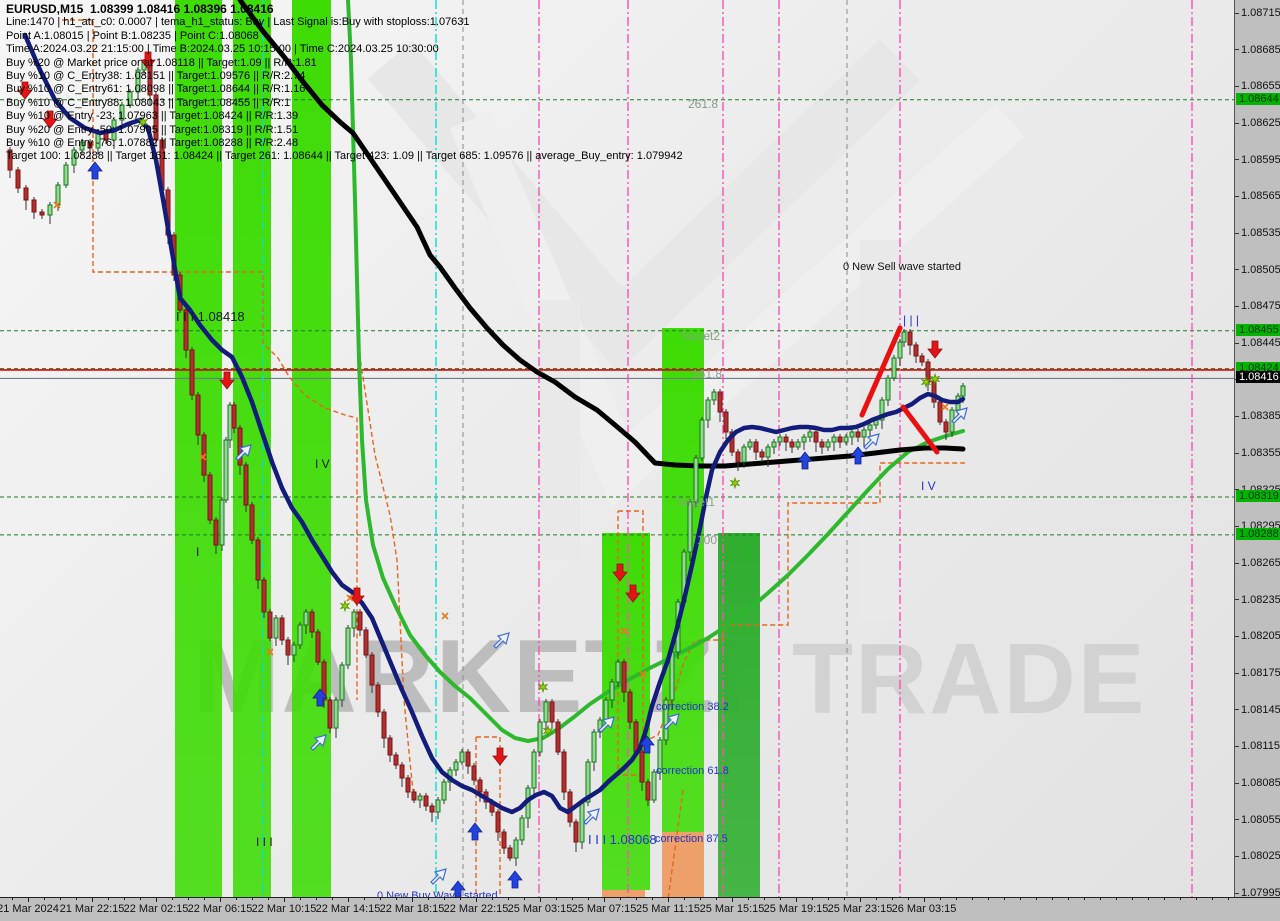 This screenshot has height=921, width=1280. What do you see at coordinates (692, 707) in the screenshot?
I see `chart-label: correction 38.2` at bounding box center [692, 707].